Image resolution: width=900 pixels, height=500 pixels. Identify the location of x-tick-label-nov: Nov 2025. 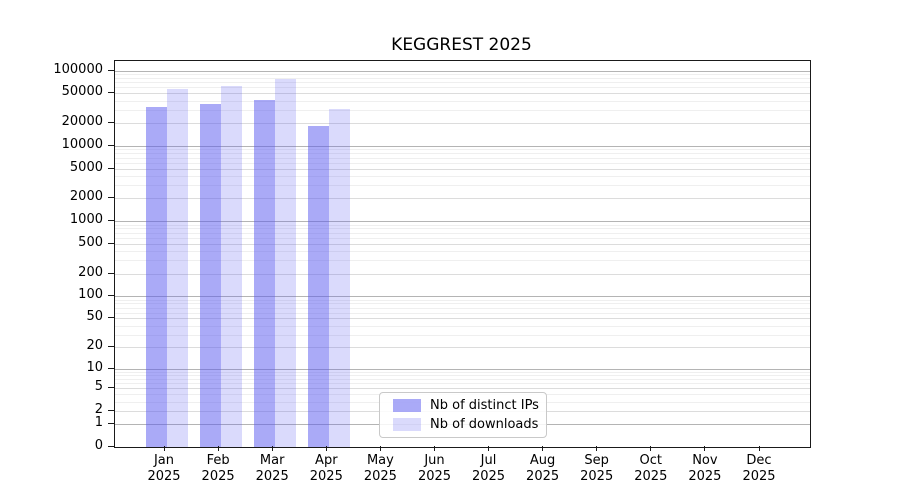
(705, 468).